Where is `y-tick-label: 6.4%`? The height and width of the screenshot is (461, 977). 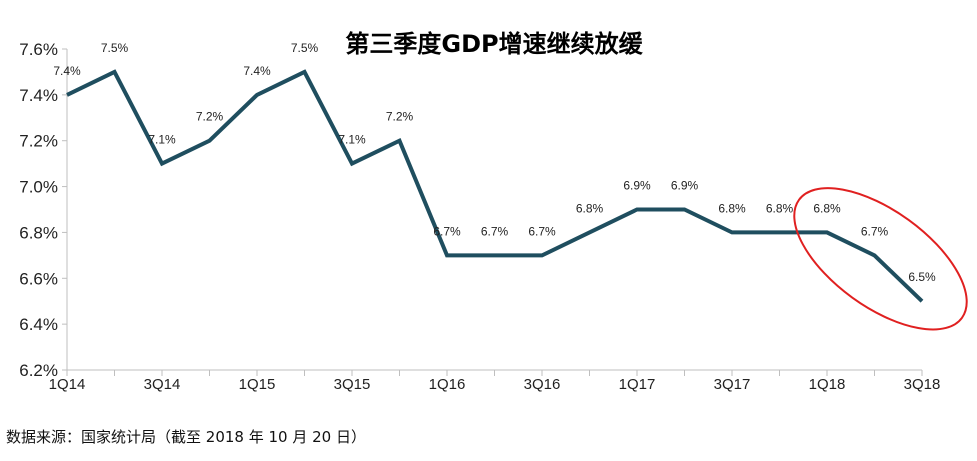
y-tick-label: 6.4% is located at coordinates (38, 324).